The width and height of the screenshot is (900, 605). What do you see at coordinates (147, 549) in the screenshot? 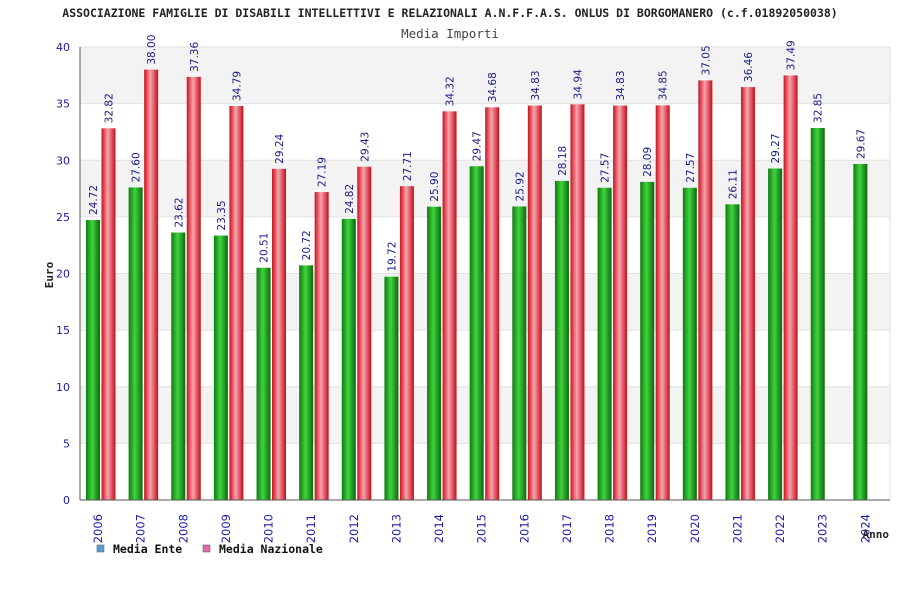
I see `legend-label: Media Ente` at bounding box center [147, 549].